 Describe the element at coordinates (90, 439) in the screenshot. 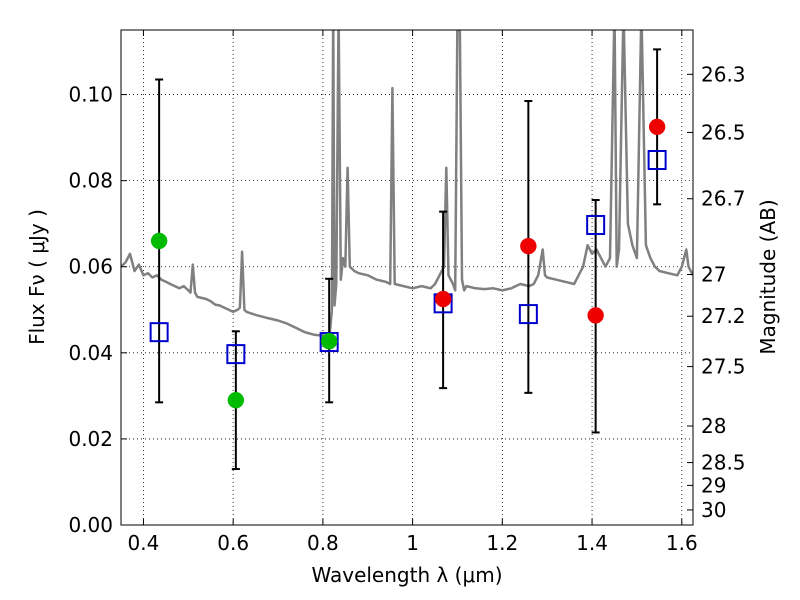

I see `y-tick-label: 0.02` at that location.